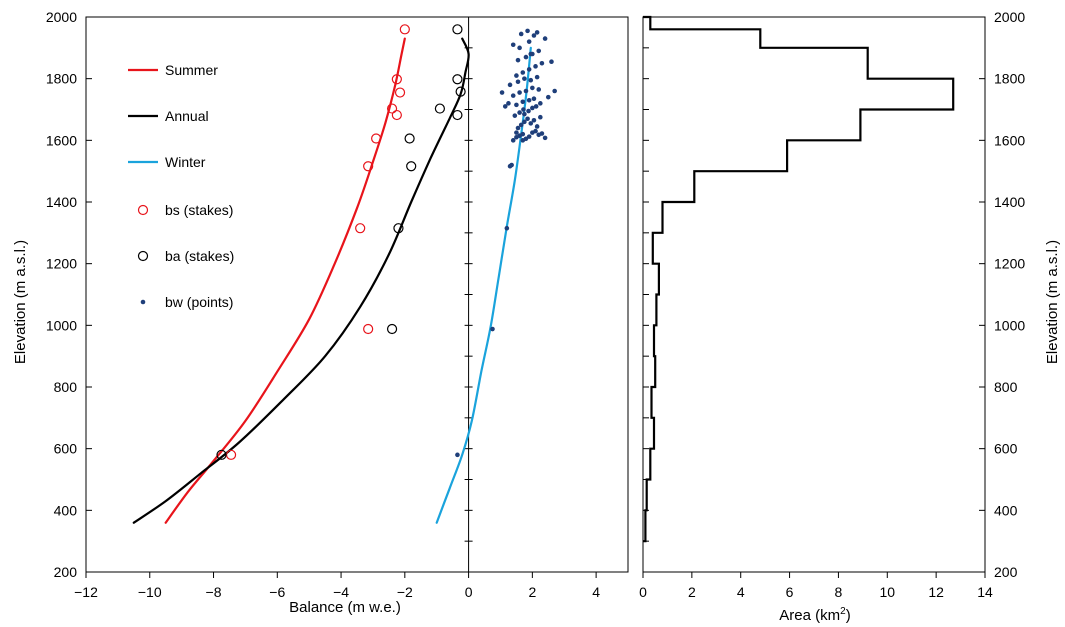 The width and height of the screenshot is (1065, 627). What do you see at coordinates (483, 285) in the screenshot?
I see `winter-curve` at bounding box center [483, 285].